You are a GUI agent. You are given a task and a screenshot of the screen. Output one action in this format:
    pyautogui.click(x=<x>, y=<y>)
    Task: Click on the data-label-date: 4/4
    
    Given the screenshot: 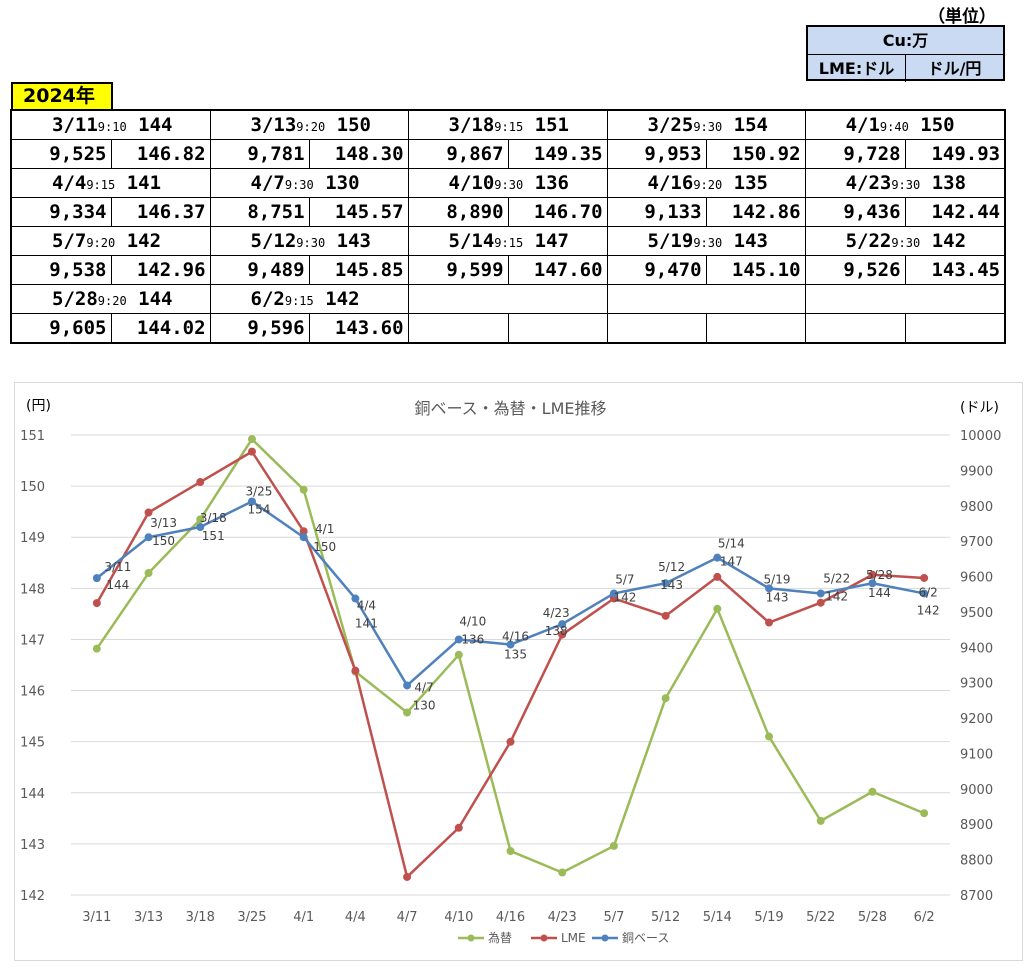 What is the action you would take?
    pyautogui.click(x=366, y=606)
    